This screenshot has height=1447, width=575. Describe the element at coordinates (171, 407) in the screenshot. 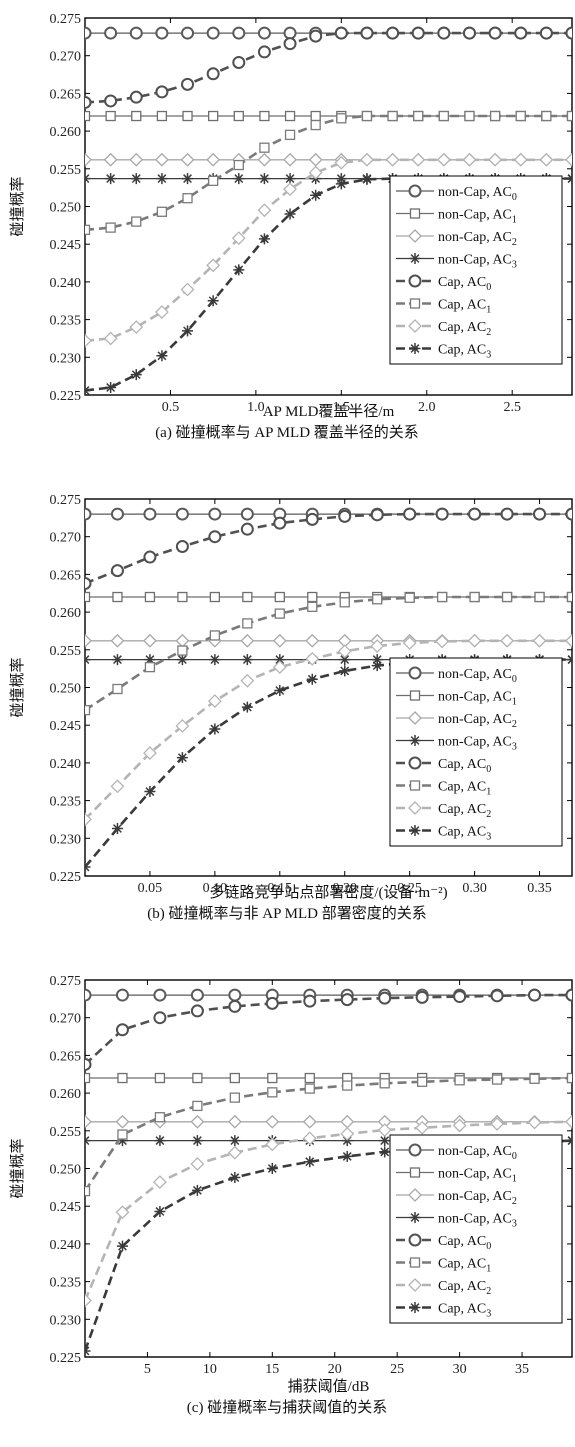

I see `x-tick-label: 0.5` at that location.